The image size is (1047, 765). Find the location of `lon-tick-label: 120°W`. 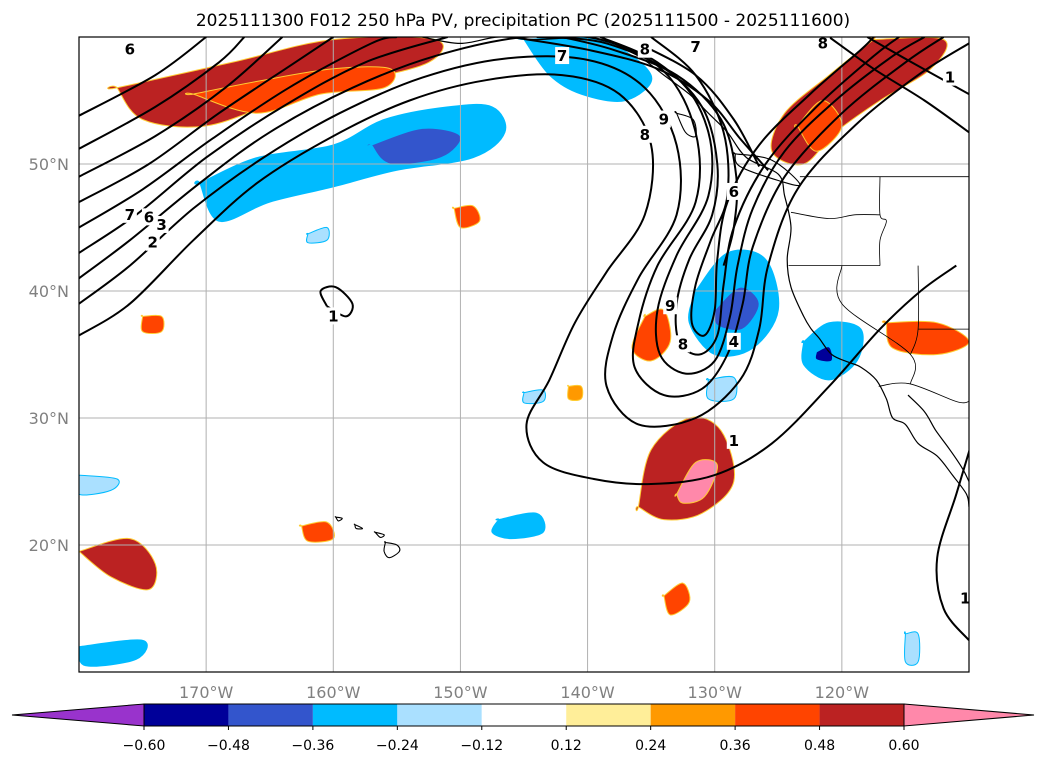

lon-tick-label: 120°W is located at coordinates (842, 692).